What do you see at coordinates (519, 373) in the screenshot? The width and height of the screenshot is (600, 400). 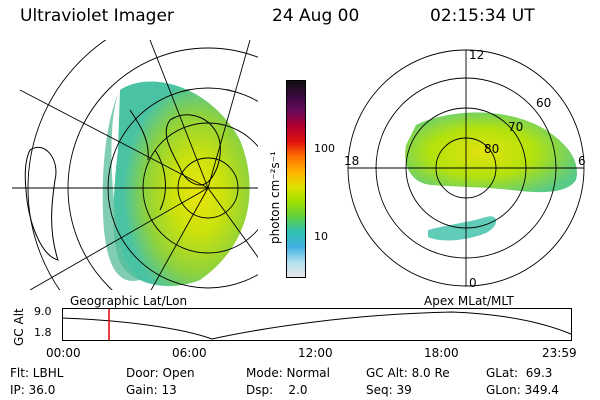 I see `info-glat: GLat: 69.3` at bounding box center [519, 373].